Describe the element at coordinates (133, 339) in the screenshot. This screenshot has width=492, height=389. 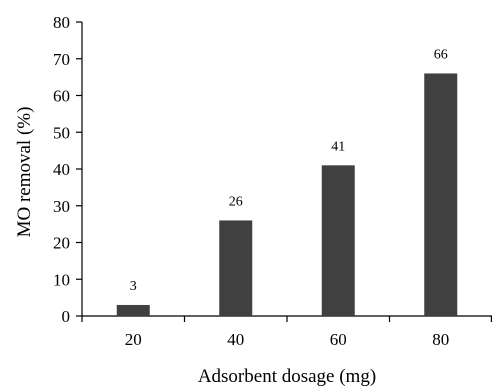
I see `x-tick-label: 20` at that location.